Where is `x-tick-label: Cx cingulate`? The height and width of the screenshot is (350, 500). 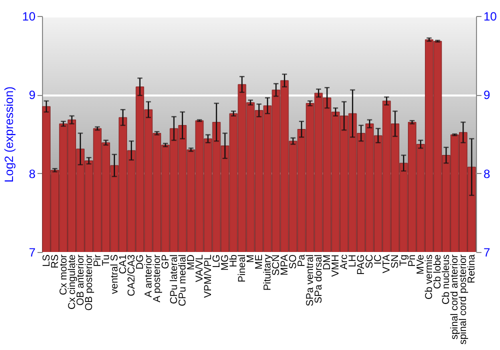 x-tick-label: Cx cingulate is located at coordinates (72, 282).